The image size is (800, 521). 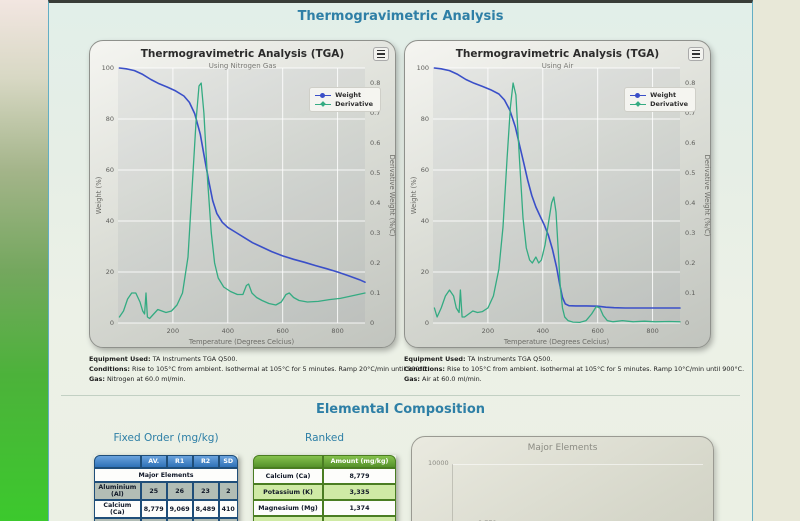 I want to click on gas-text: Nitrogen at 60.0 ml/min., so click(x=145, y=378).